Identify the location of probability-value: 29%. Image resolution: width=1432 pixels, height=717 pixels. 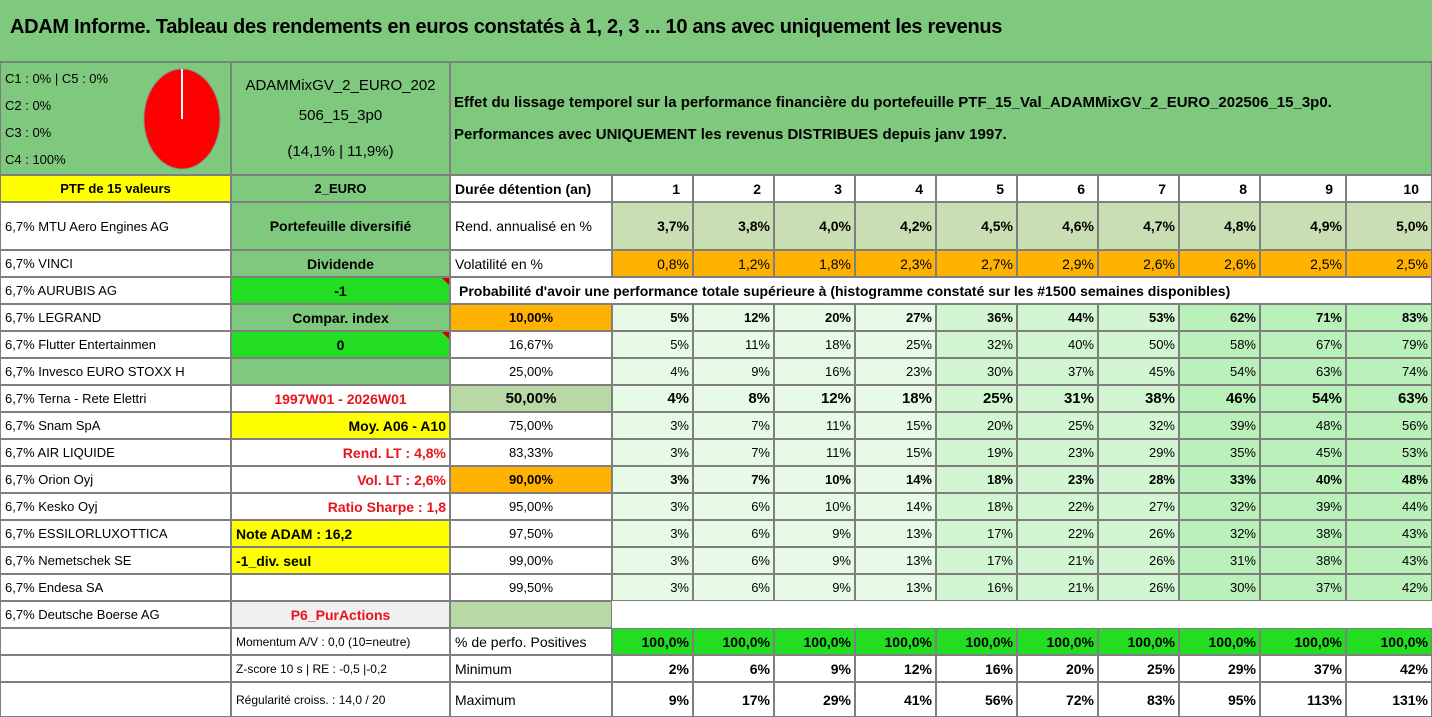
(1138, 452).